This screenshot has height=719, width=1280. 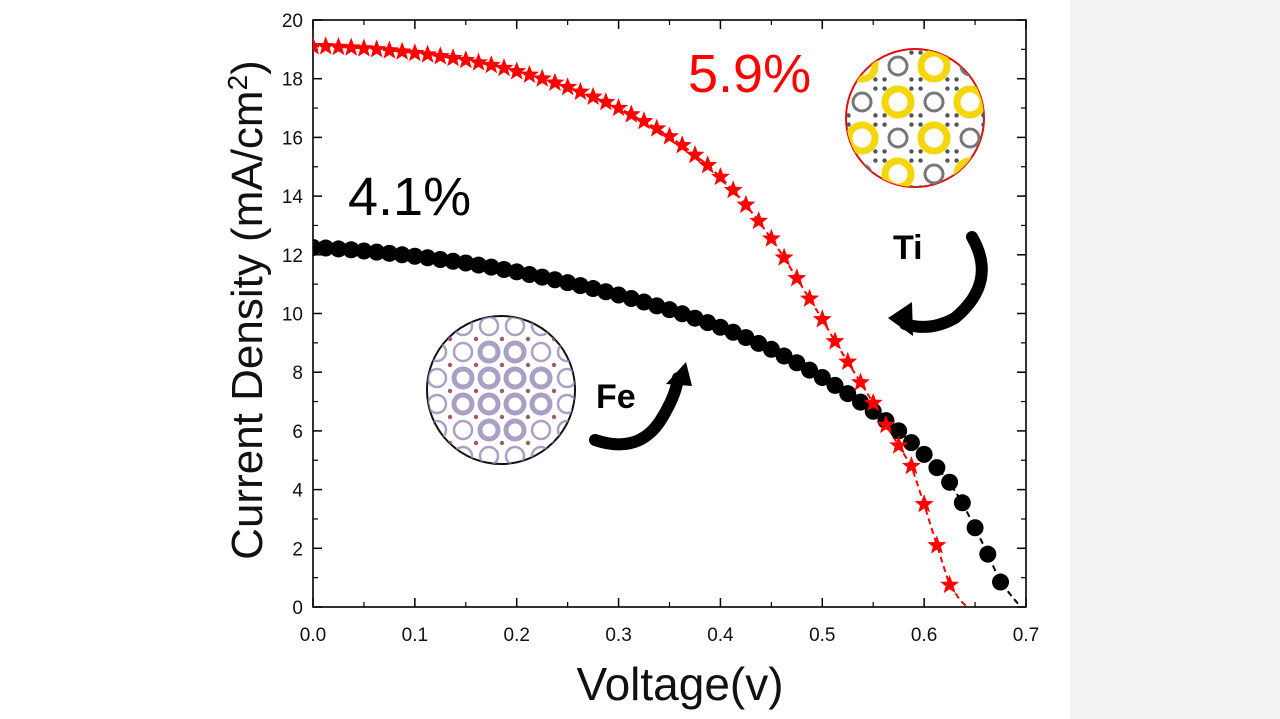 I want to click on y-tick-label: 2, so click(x=297, y=549).